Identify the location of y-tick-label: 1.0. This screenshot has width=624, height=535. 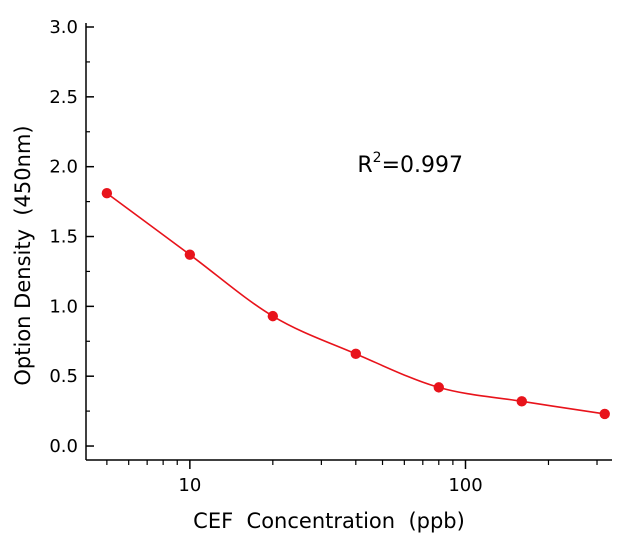
(63, 306).